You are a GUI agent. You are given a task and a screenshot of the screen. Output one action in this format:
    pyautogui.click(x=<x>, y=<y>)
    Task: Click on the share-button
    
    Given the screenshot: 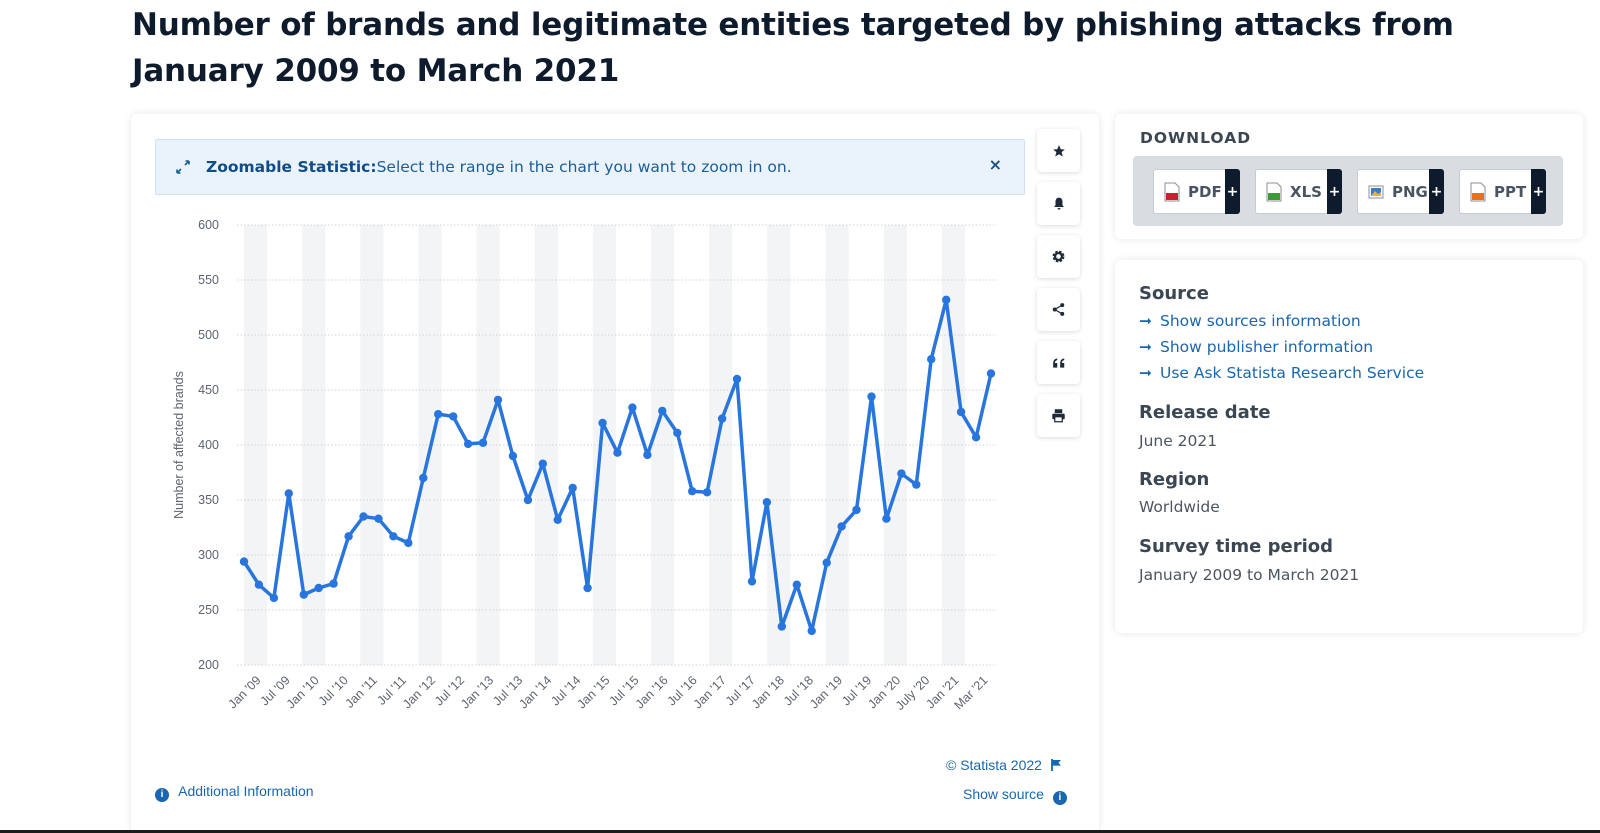 What is the action you would take?
    pyautogui.click(x=1058, y=309)
    